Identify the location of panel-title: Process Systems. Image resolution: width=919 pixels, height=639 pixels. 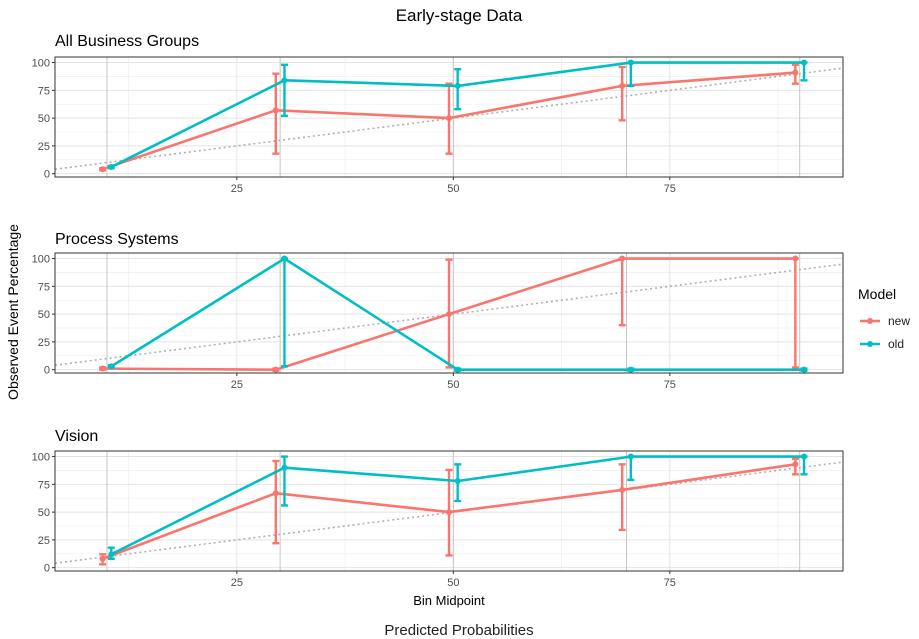
(117, 239).